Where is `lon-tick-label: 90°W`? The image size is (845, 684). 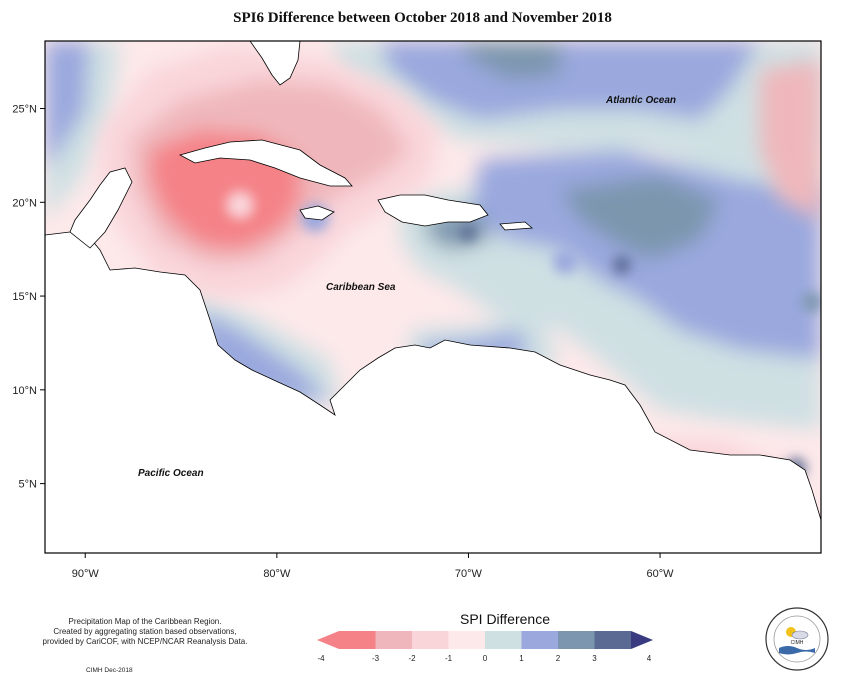 lon-tick-label: 90°W is located at coordinates (86, 574).